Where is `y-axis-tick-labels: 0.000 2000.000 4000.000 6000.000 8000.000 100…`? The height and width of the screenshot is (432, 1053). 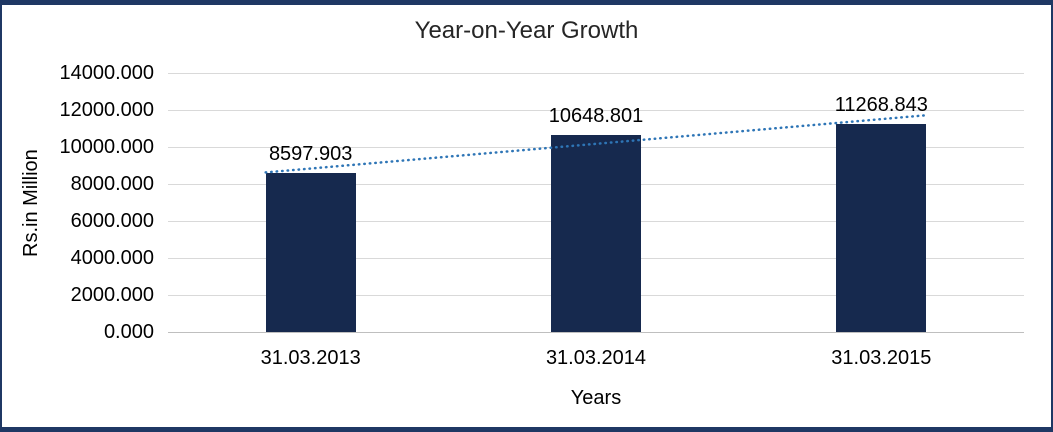 y-axis-tick-labels: 0.000 2000.000 4000.000 6000.000 8000.000 100… is located at coordinates (78, 202).